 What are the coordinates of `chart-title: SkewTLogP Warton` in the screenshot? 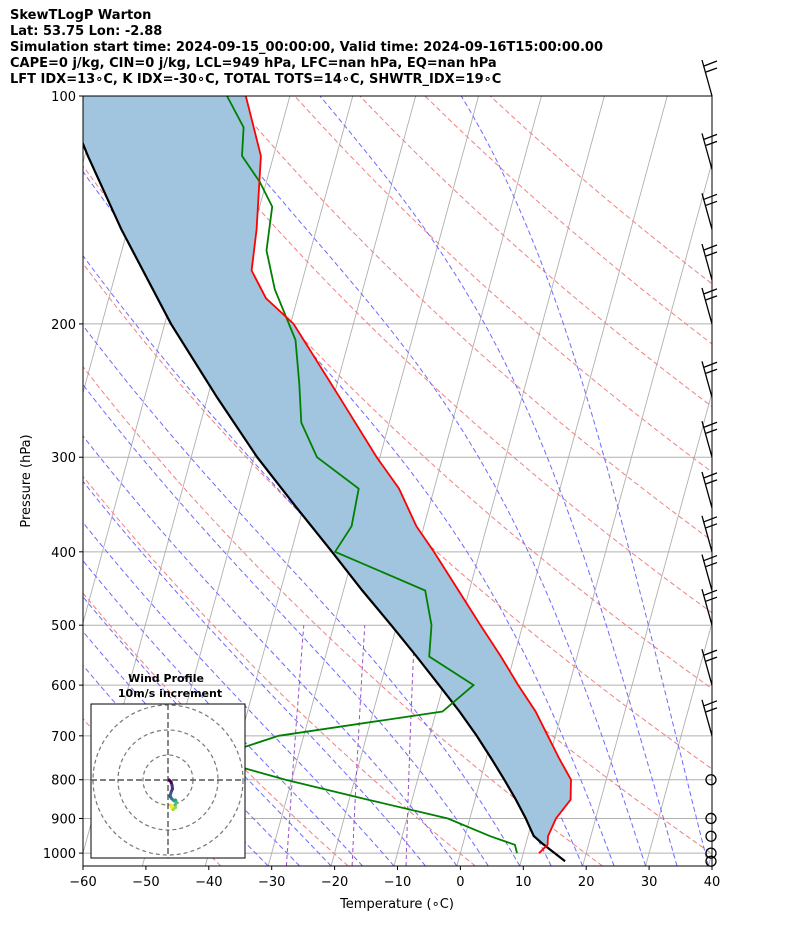 It's located at (81, 15).